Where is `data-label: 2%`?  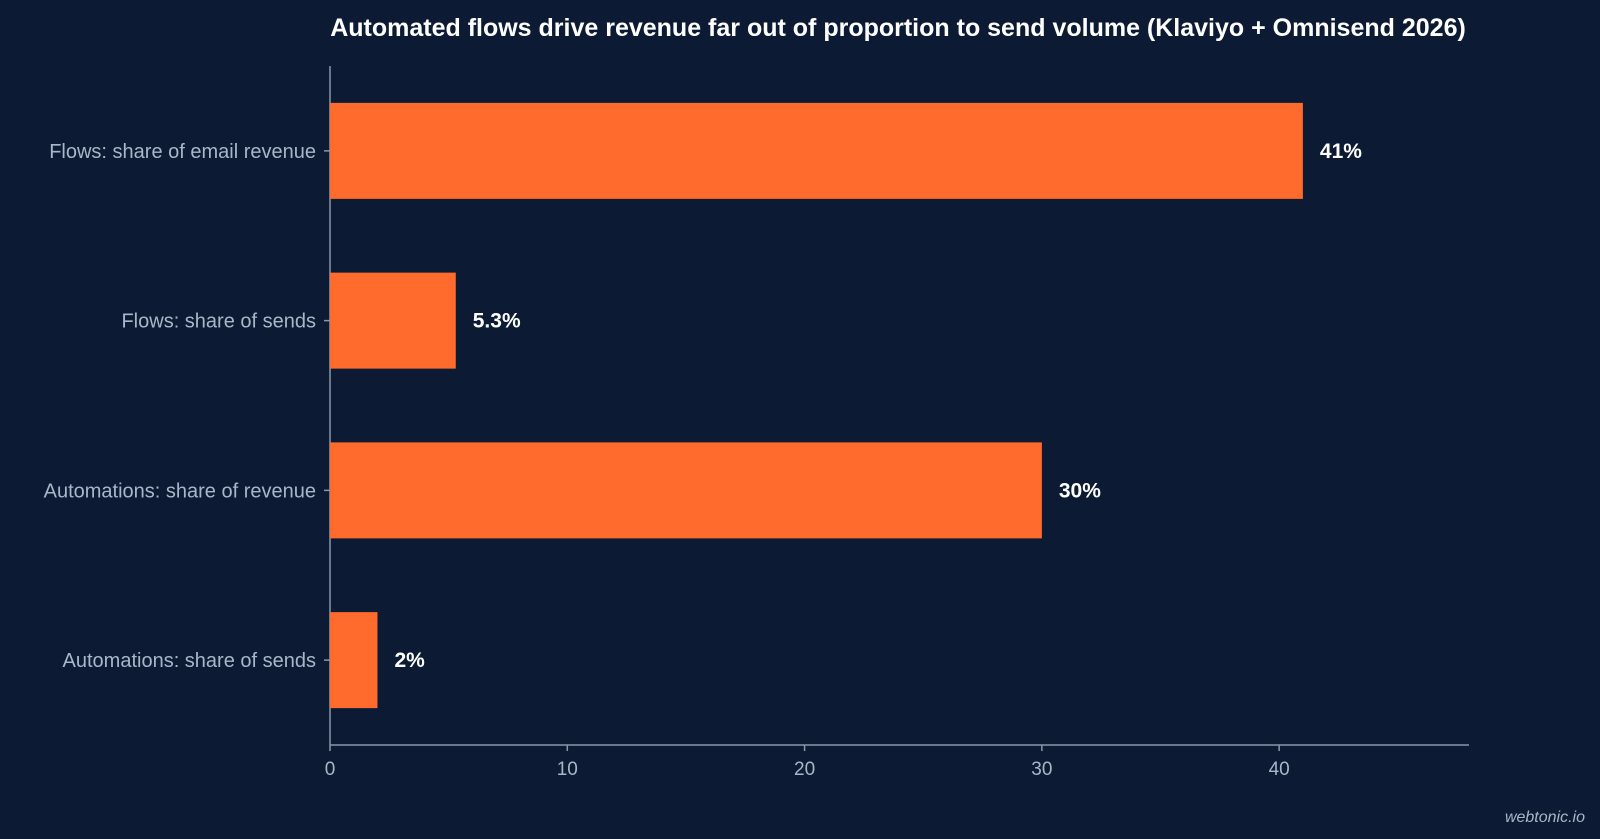 data-label: 2% is located at coordinates (409, 660).